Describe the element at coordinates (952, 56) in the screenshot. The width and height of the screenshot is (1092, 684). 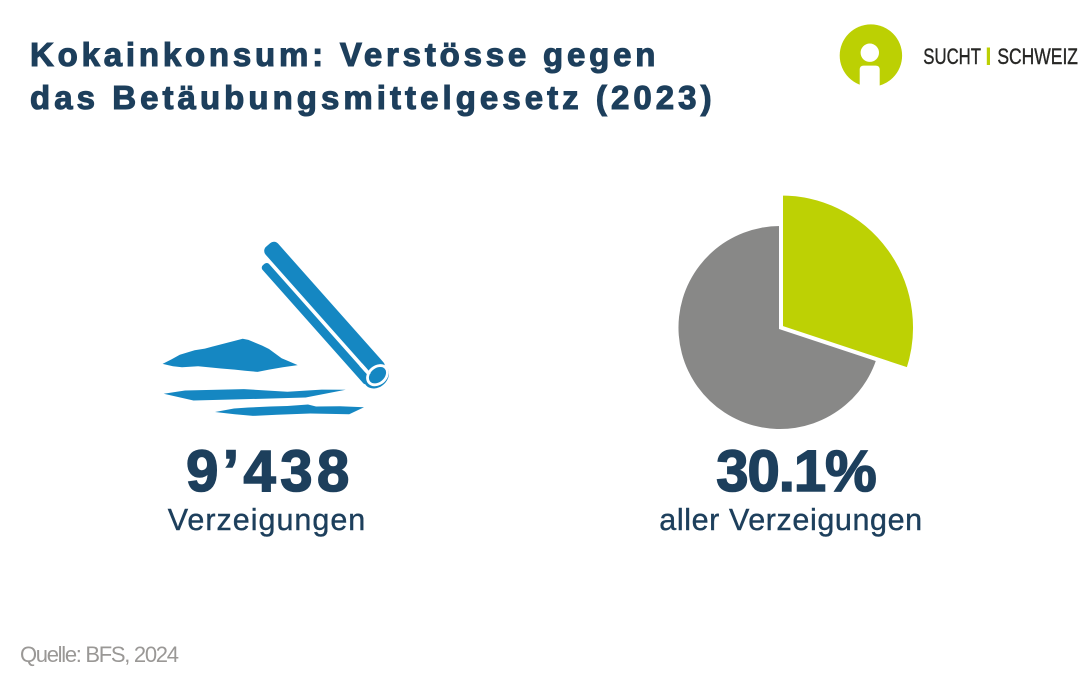
I see `svg-text: SUCHT` at that location.